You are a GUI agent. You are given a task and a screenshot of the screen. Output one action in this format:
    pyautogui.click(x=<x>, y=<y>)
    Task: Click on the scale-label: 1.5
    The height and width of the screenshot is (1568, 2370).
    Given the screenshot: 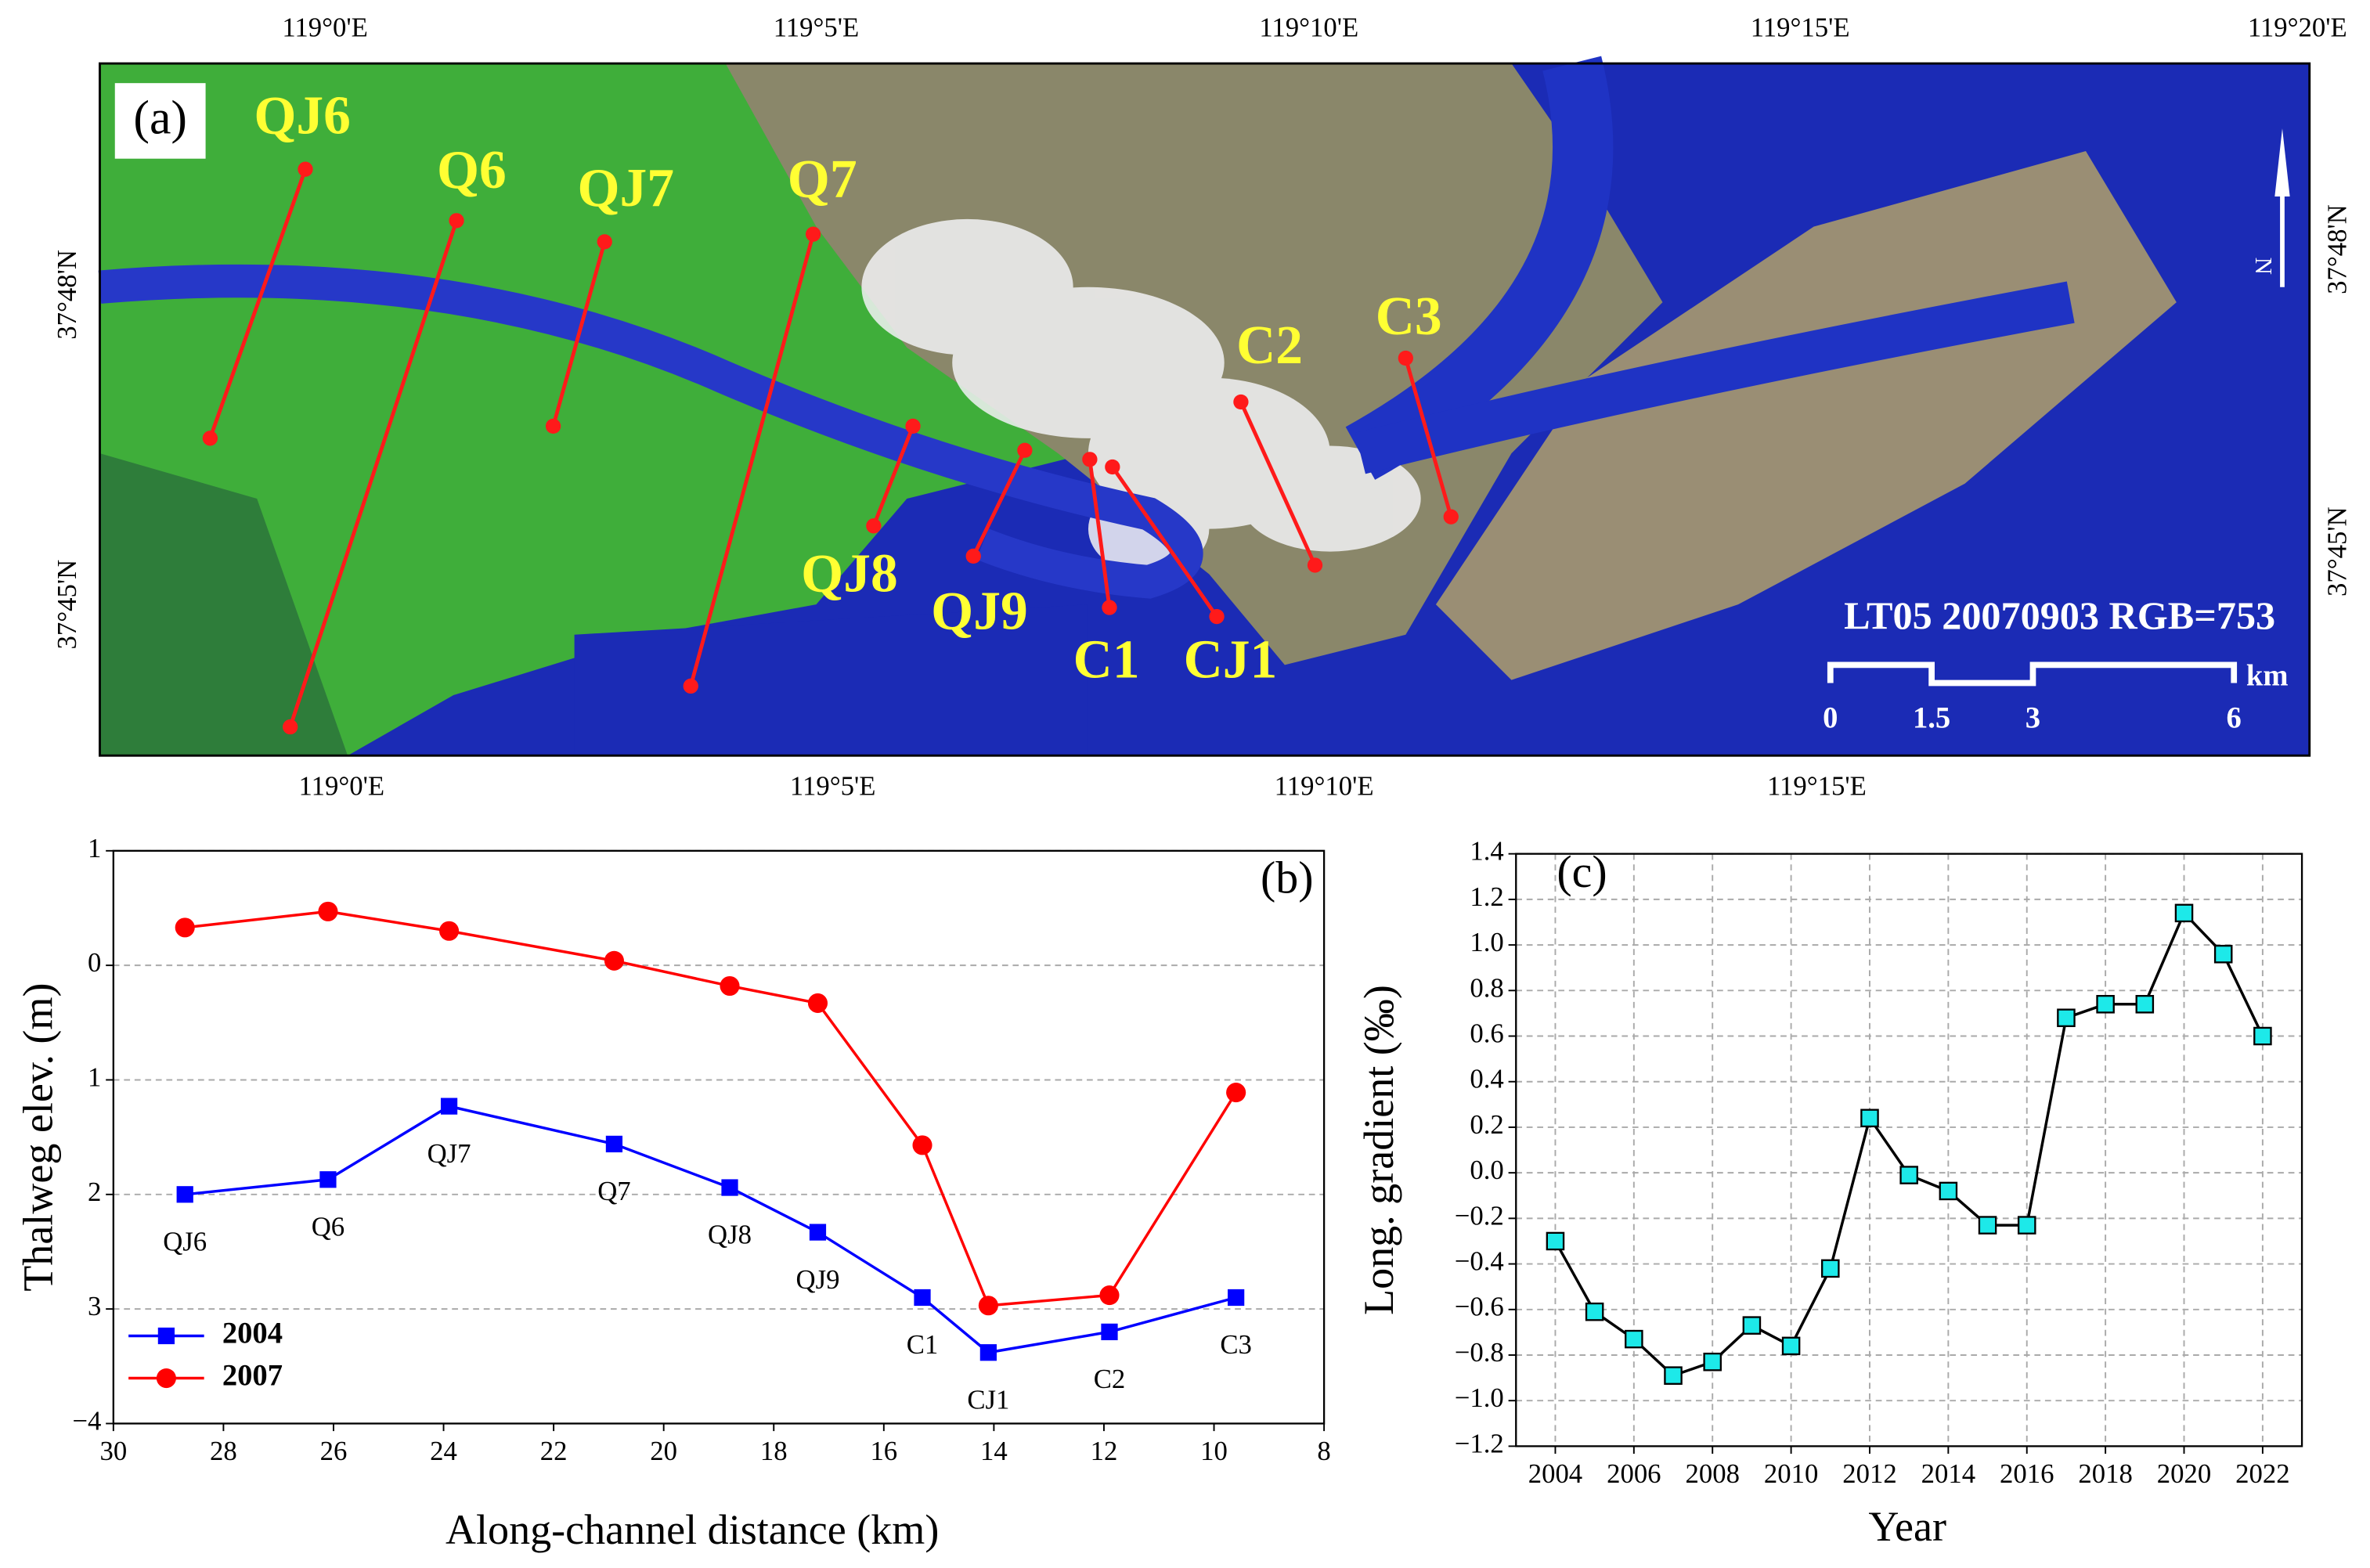 What is the action you would take?
    pyautogui.click(x=1931, y=718)
    